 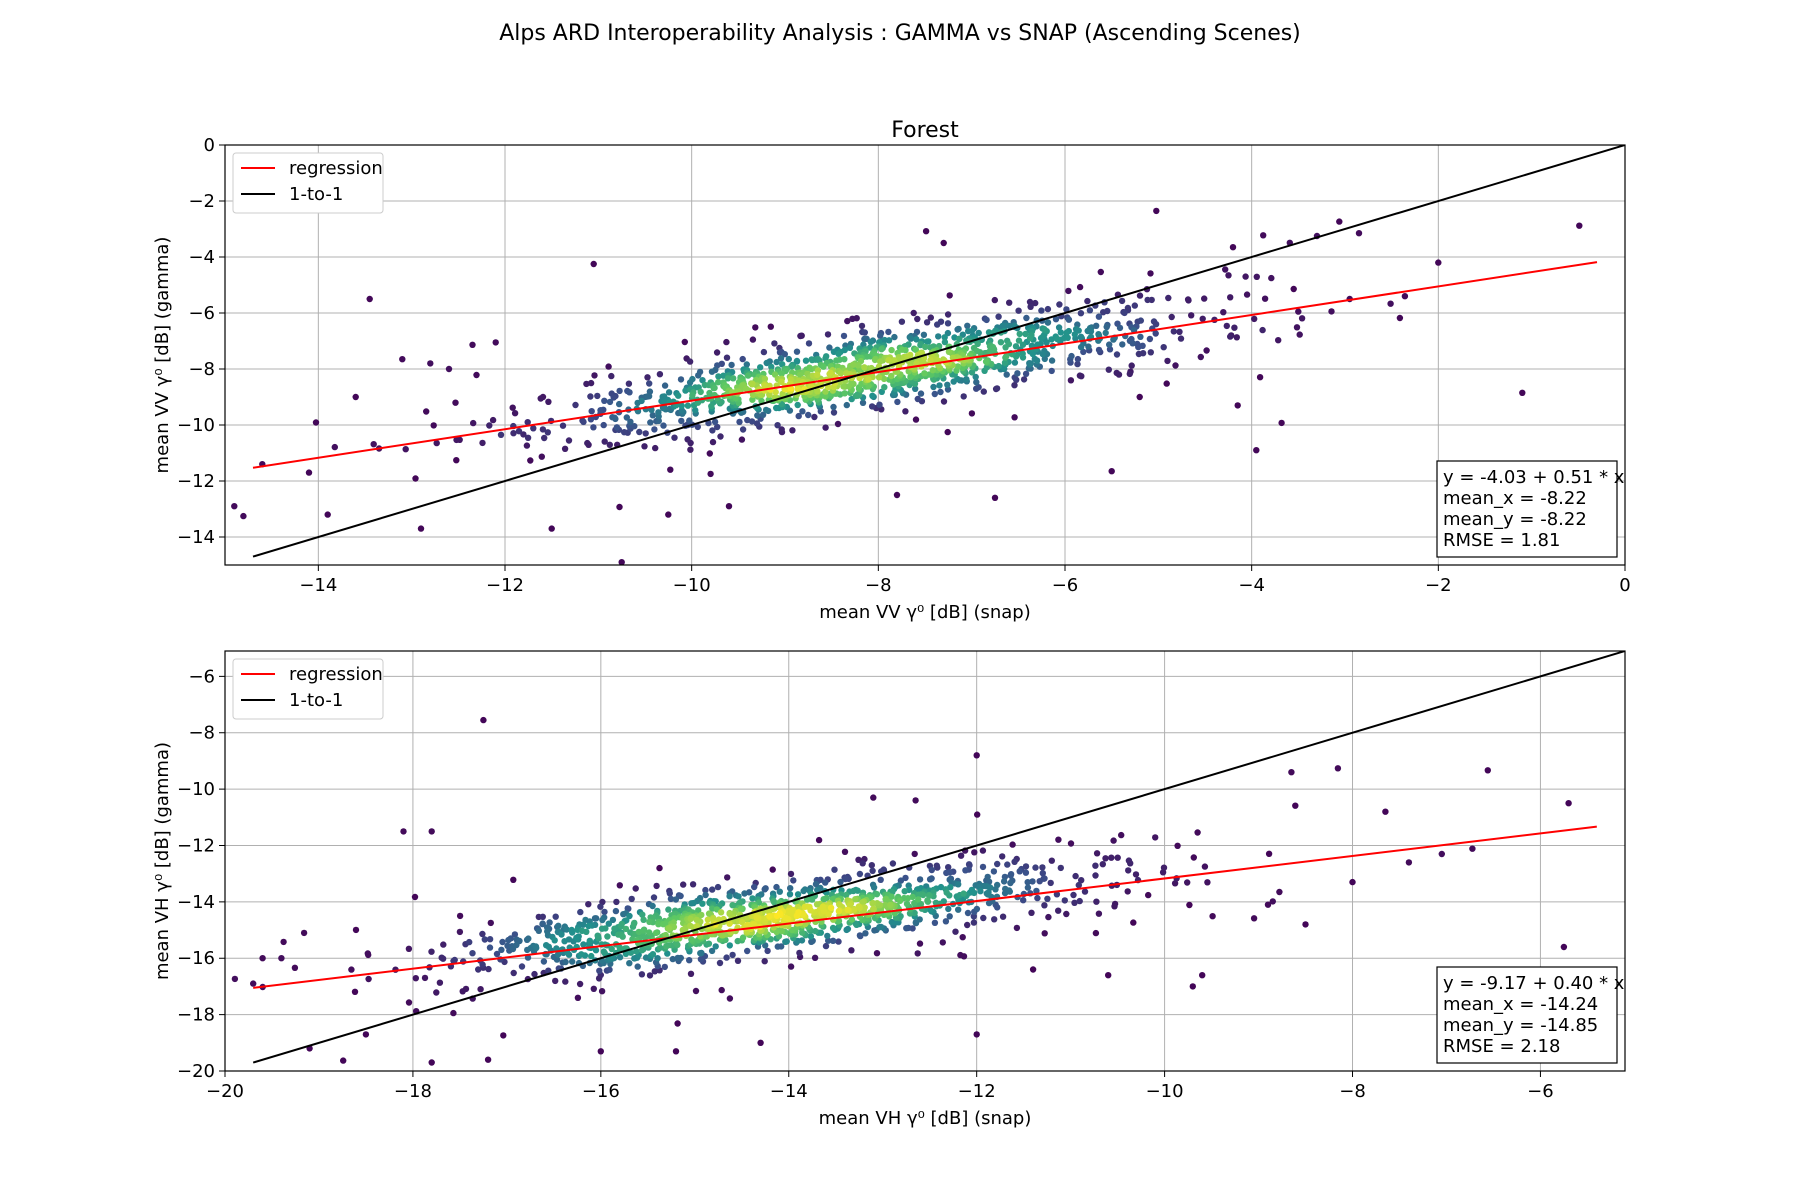 I want to click on regression-line, so click(x=925, y=365).